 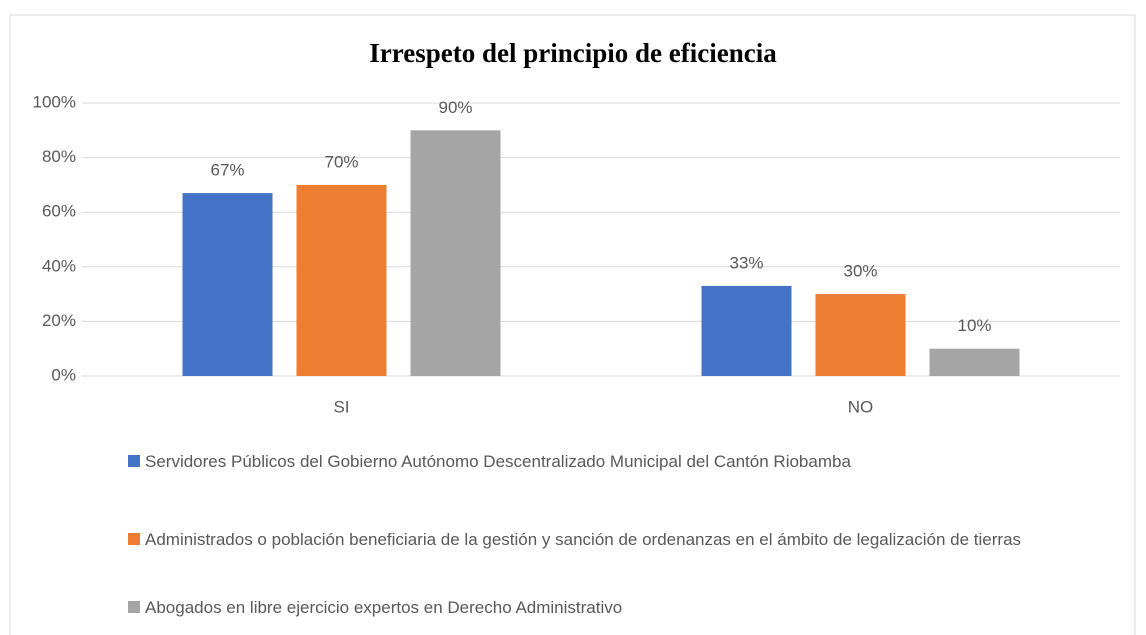 What do you see at coordinates (59, 156) in the screenshot?
I see `y-tick-label: 80%` at bounding box center [59, 156].